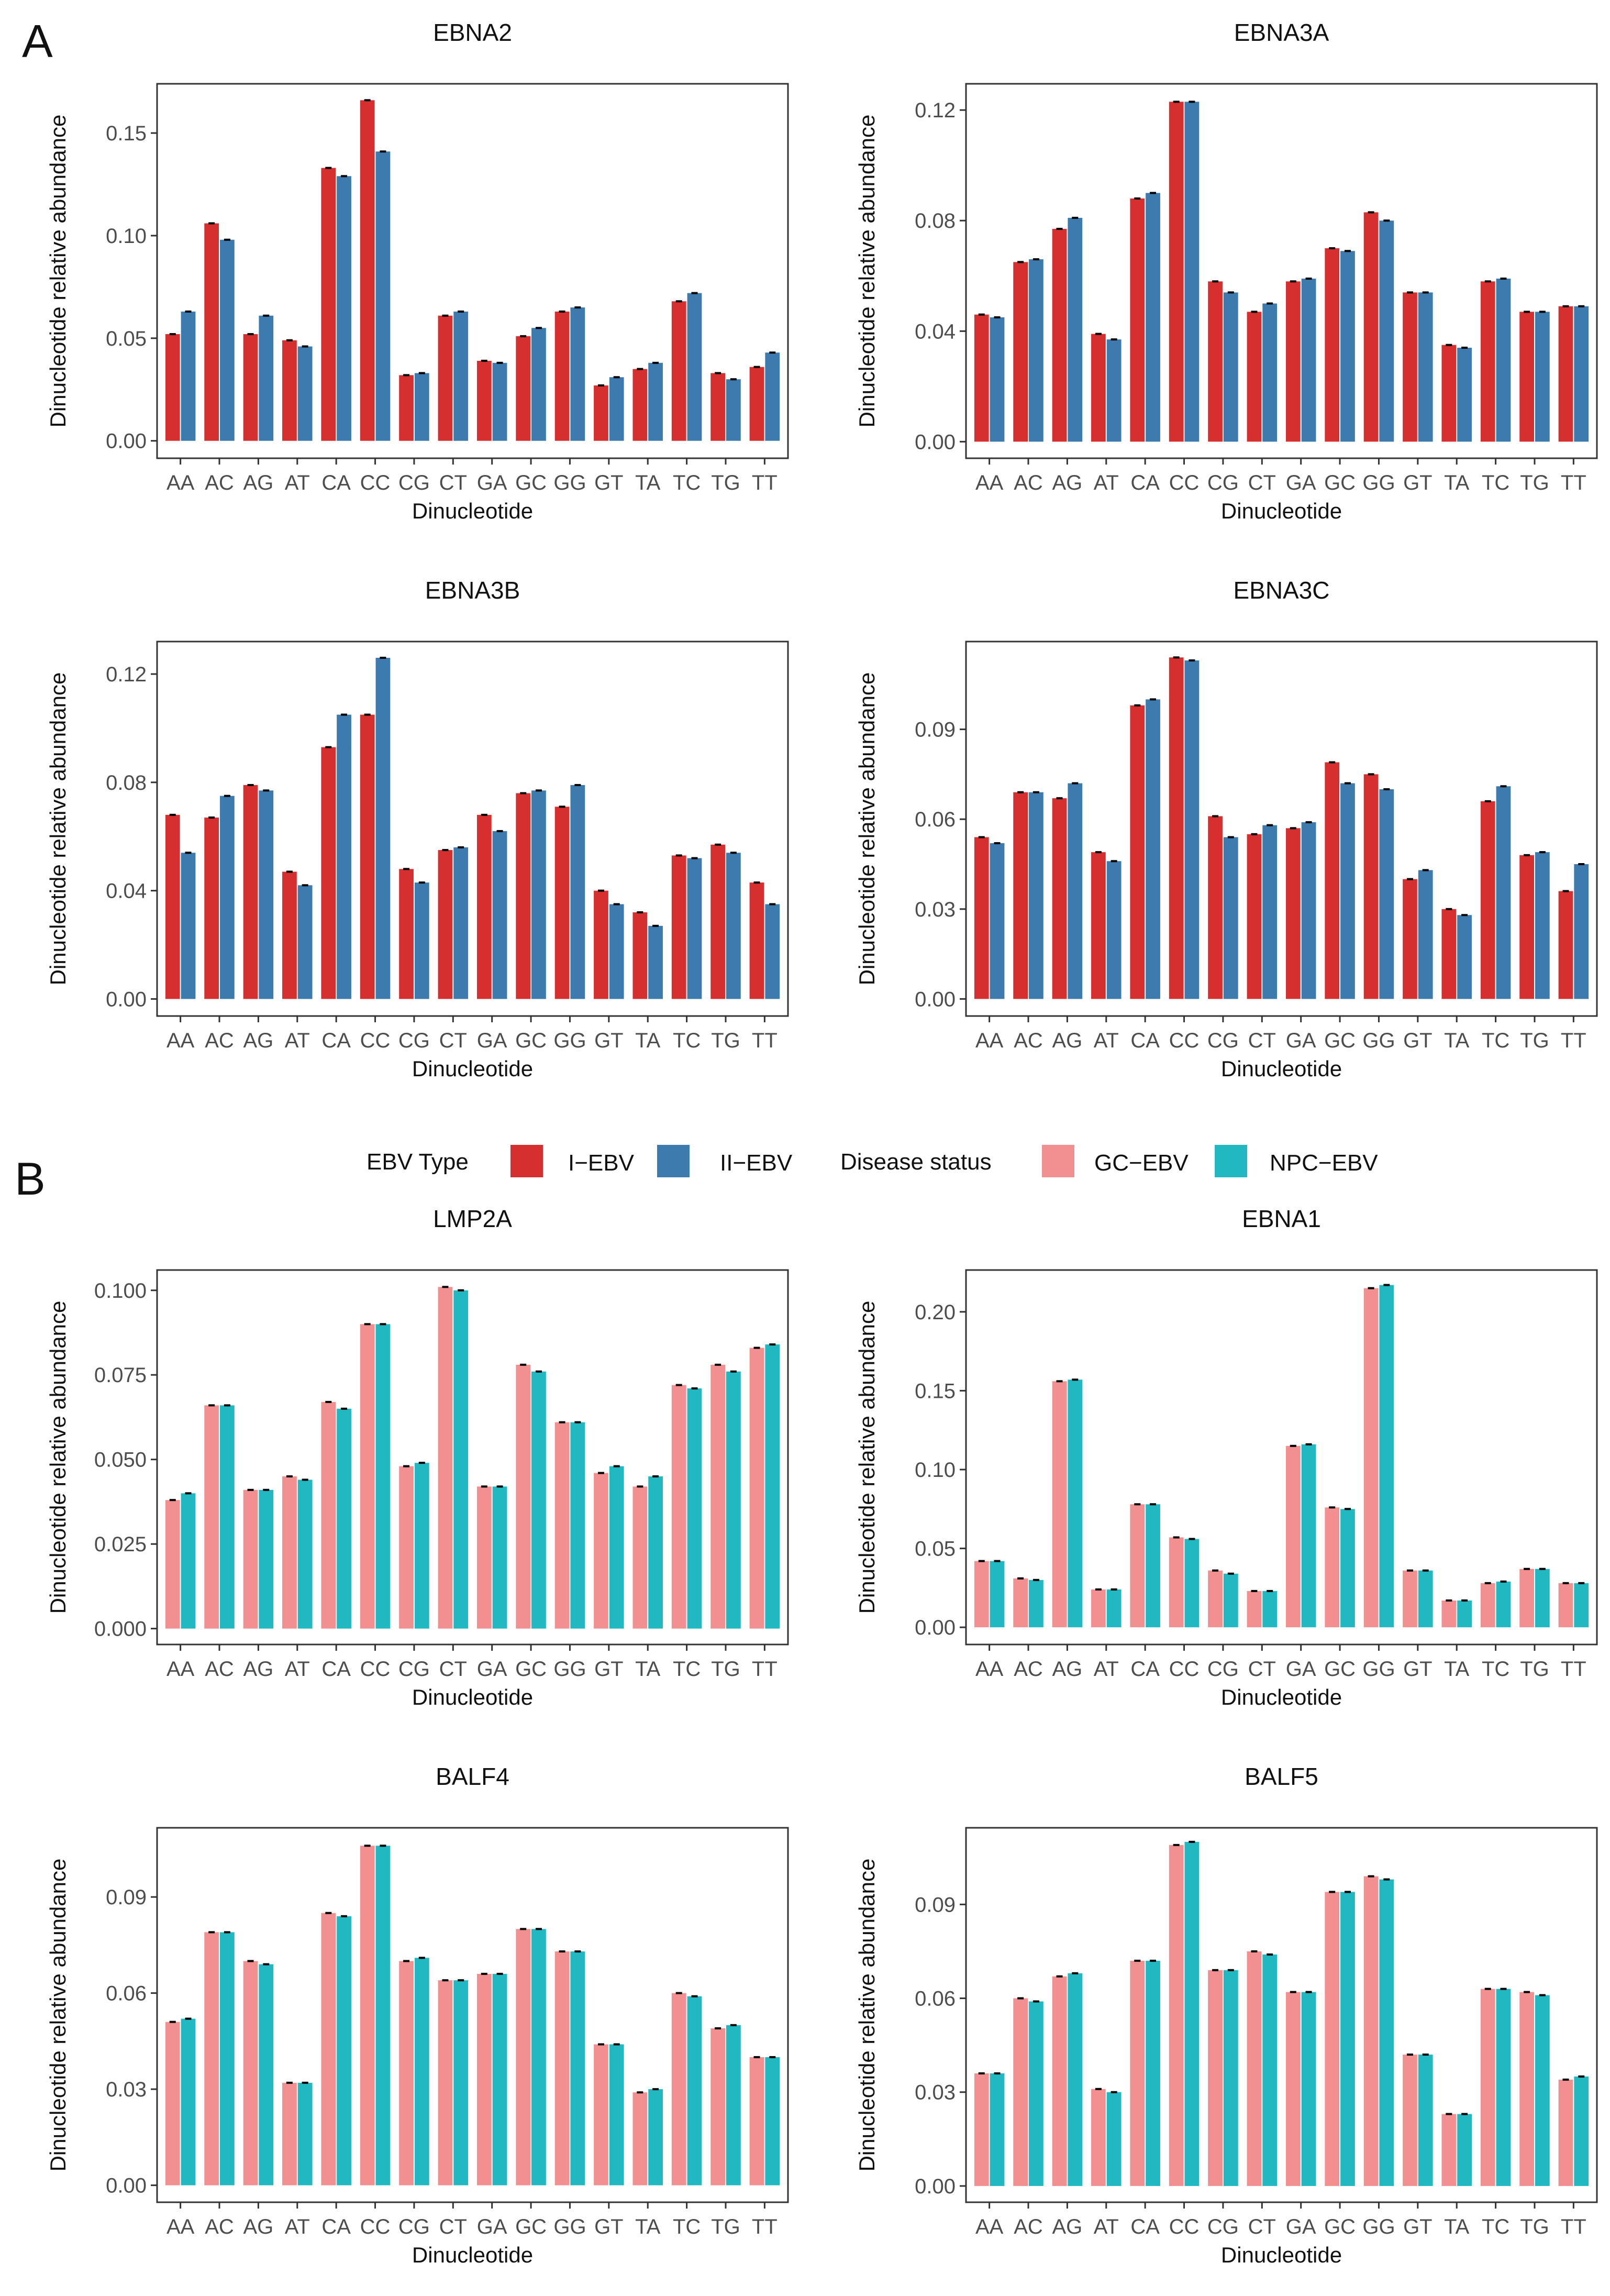 Image resolution: width=1610 pixels, height=2296 pixels. Describe the element at coordinates (1231, 1161) in the screenshot. I see `legend-key-npc-ebv` at that location.